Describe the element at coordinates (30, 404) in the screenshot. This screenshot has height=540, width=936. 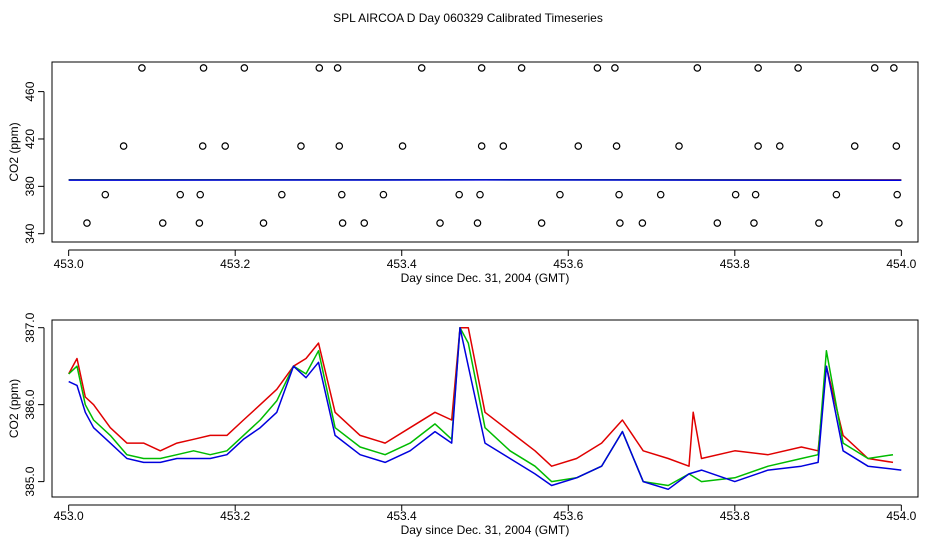
I see `y-tick-label: 386.0` at that location.